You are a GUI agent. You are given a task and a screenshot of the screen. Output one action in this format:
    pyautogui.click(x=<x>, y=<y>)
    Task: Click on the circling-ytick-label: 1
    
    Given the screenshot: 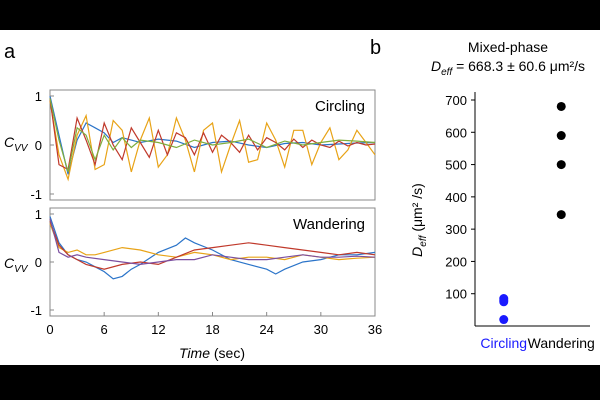 What is the action you would take?
    pyautogui.click(x=38, y=96)
    